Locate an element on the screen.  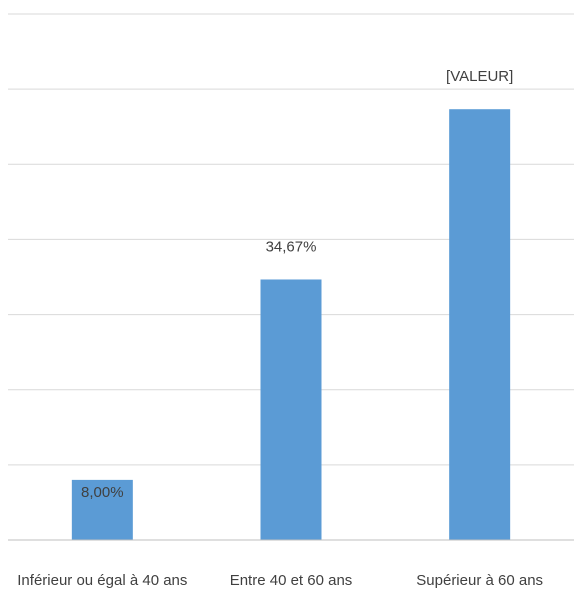
x-tick-label: Inférieur ou égal à 40 ans is located at coordinates (102, 580).